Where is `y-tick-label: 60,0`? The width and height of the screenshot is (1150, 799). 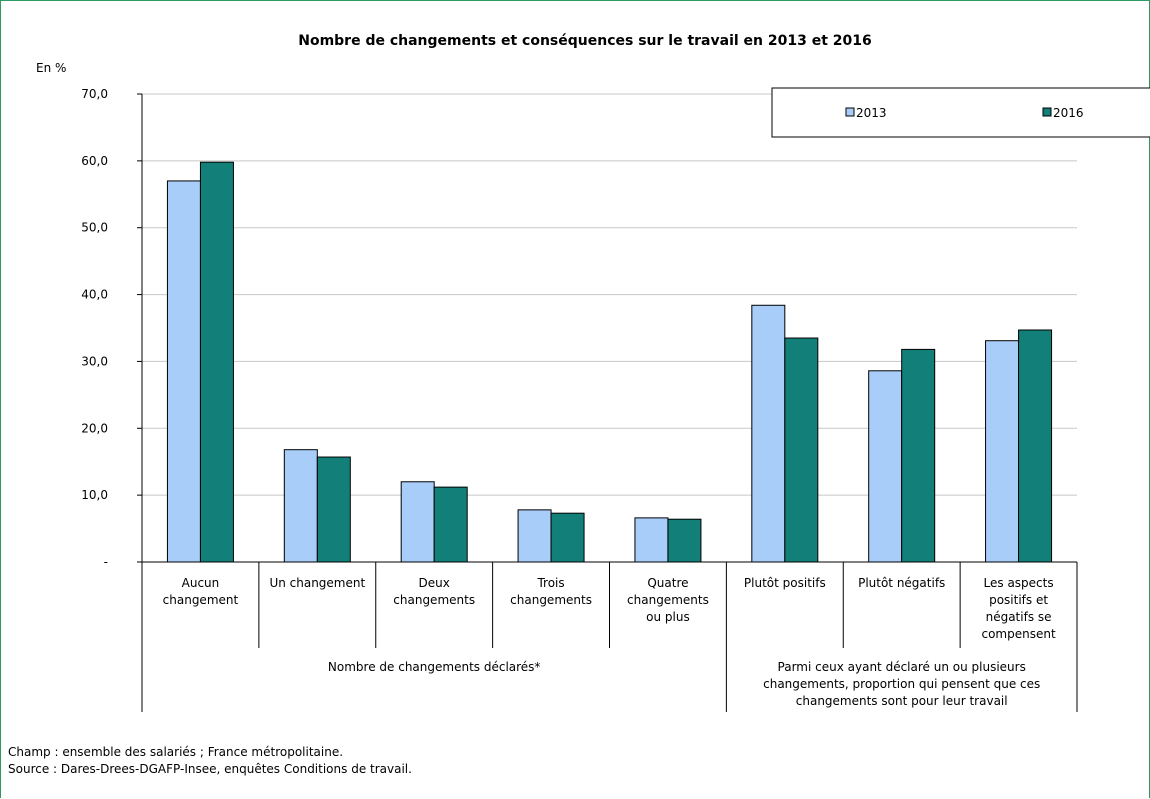 y-tick-label: 60,0 is located at coordinates (94, 161).